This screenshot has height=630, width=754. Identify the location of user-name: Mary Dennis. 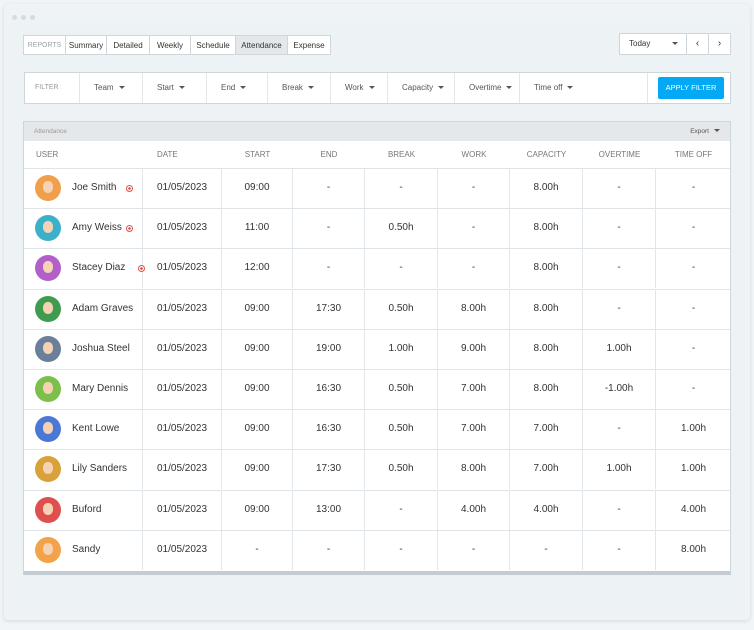
(83, 389).